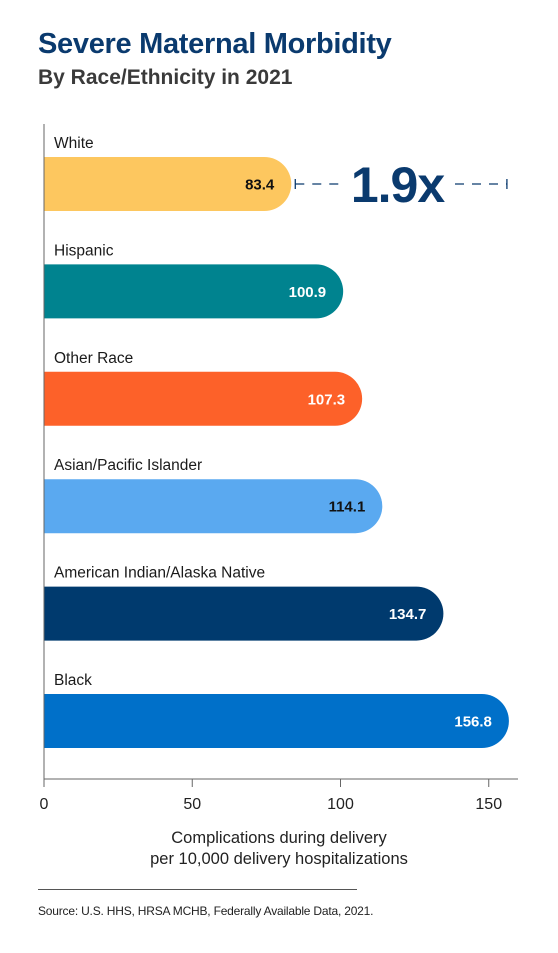  I want to click on category-label-1: White, so click(74, 143).